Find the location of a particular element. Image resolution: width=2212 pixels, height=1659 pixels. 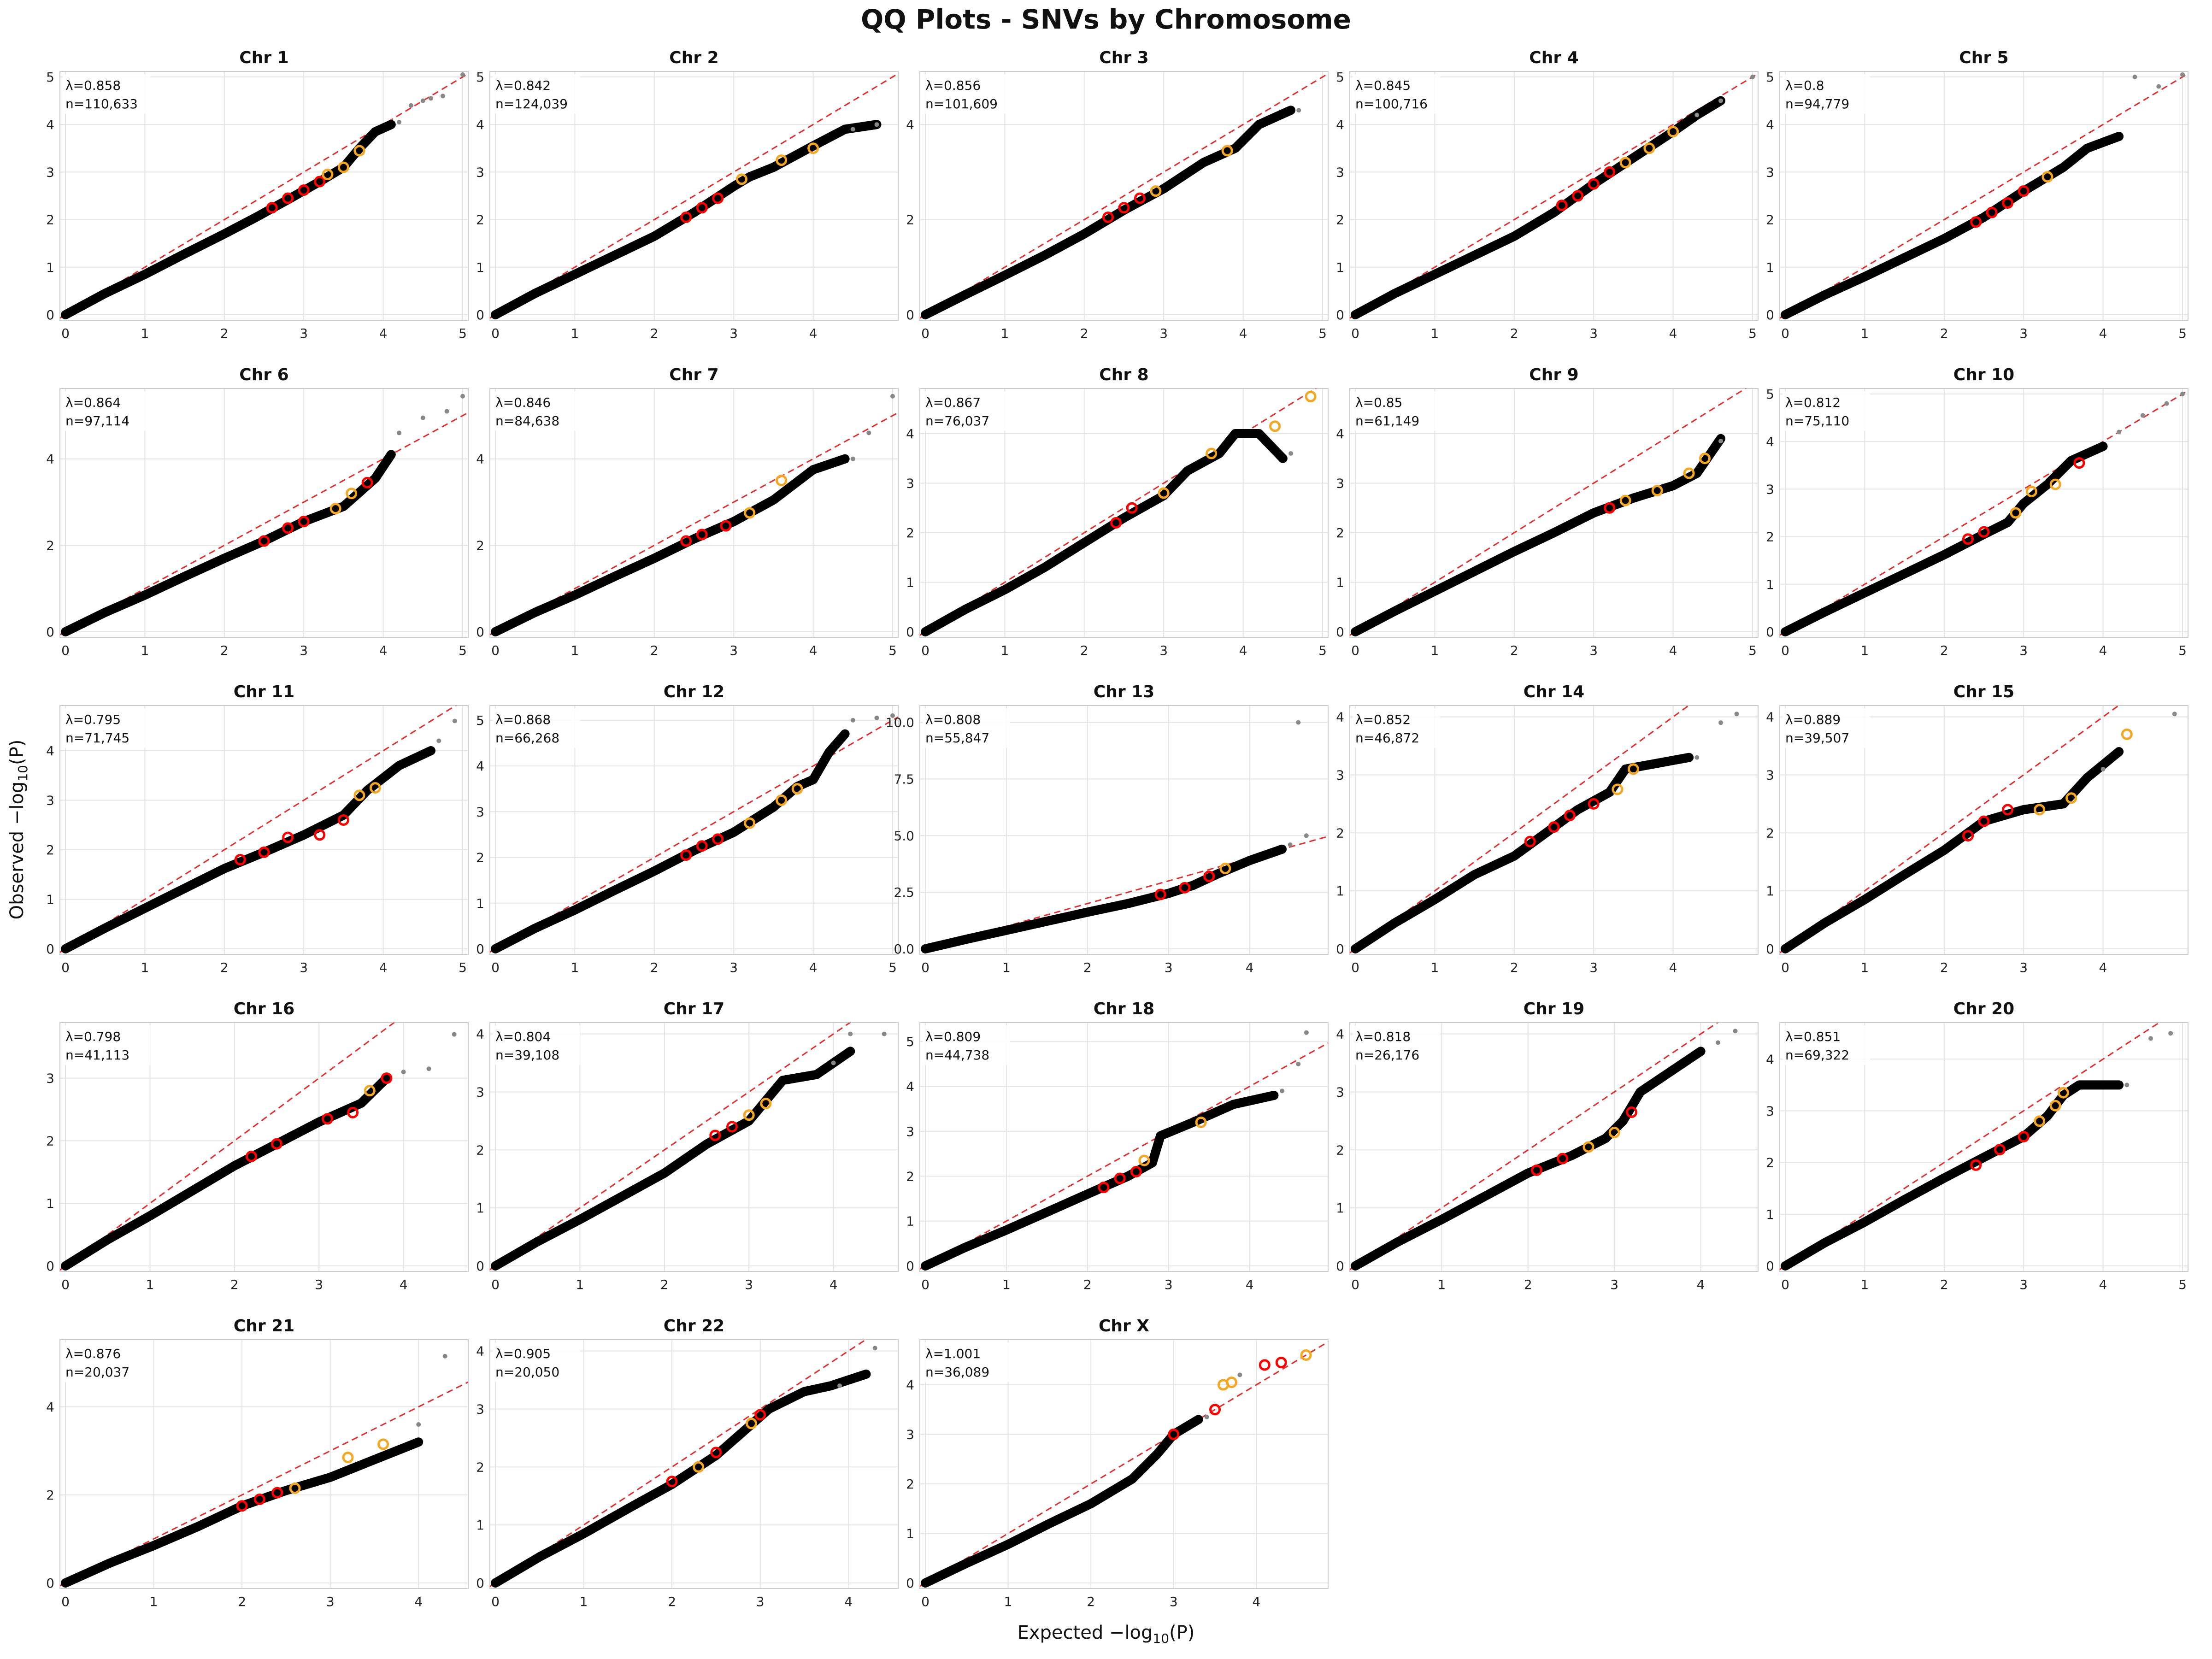

lambda-label: λ=0.905 is located at coordinates (523, 1353).